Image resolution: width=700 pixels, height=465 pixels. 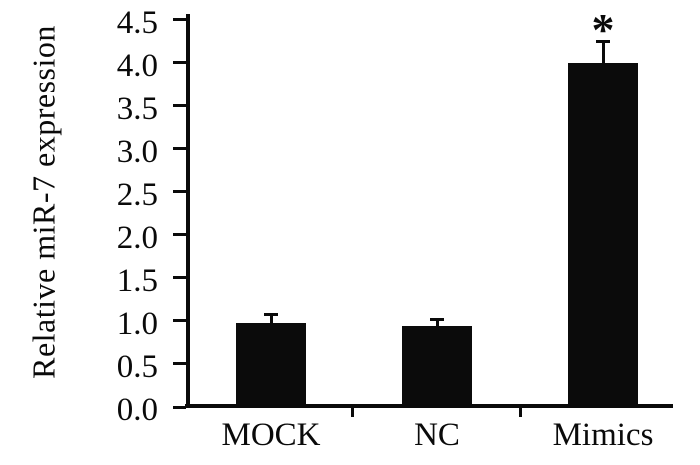 What do you see at coordinates (137, 22) in the screenshot?
I see `y-tick-label: 4.5` at bounding box center [137, 22].